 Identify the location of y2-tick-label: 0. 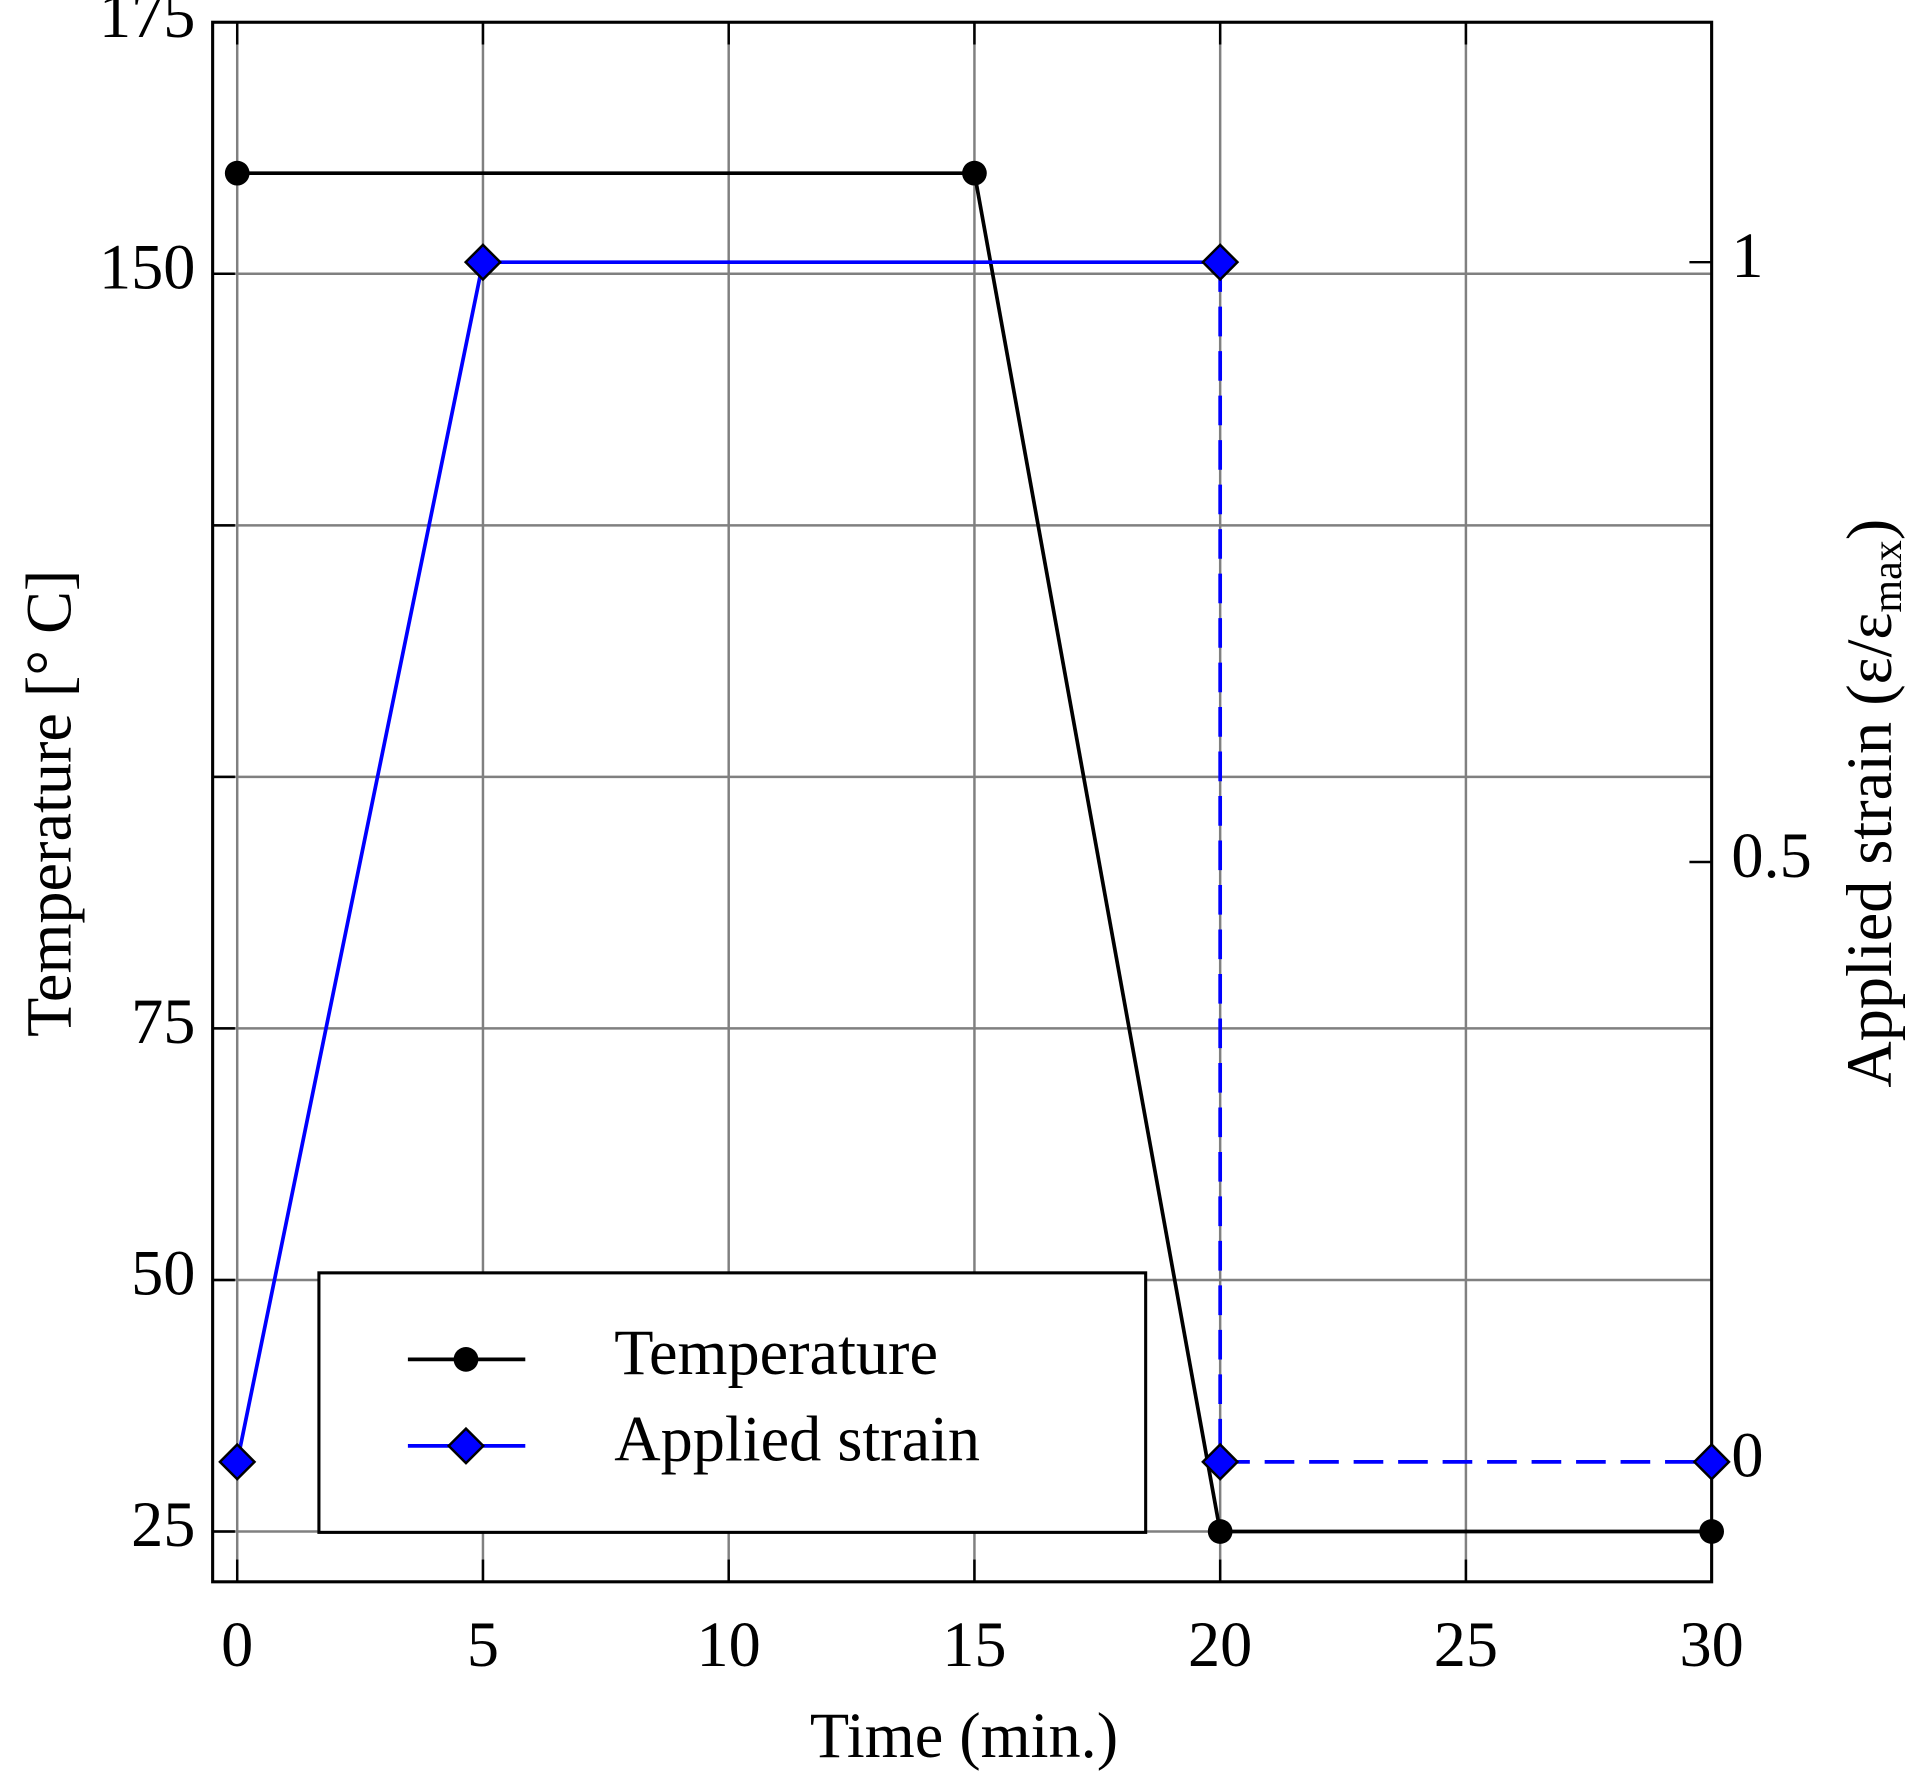
(1747, 1455).